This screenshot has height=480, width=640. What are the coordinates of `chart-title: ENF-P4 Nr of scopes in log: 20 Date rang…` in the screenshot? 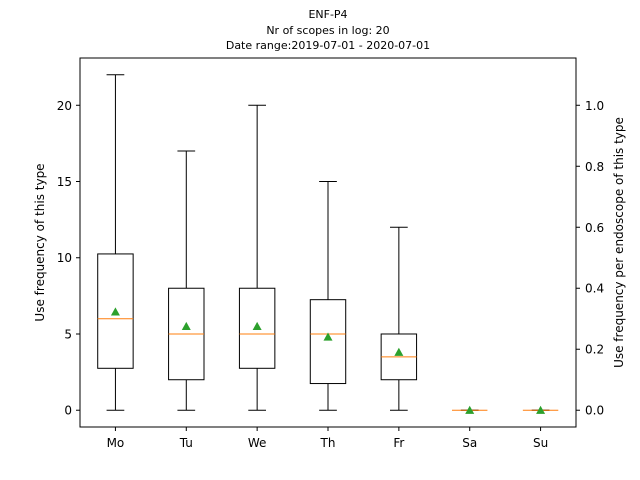 It's located at (328, 30).